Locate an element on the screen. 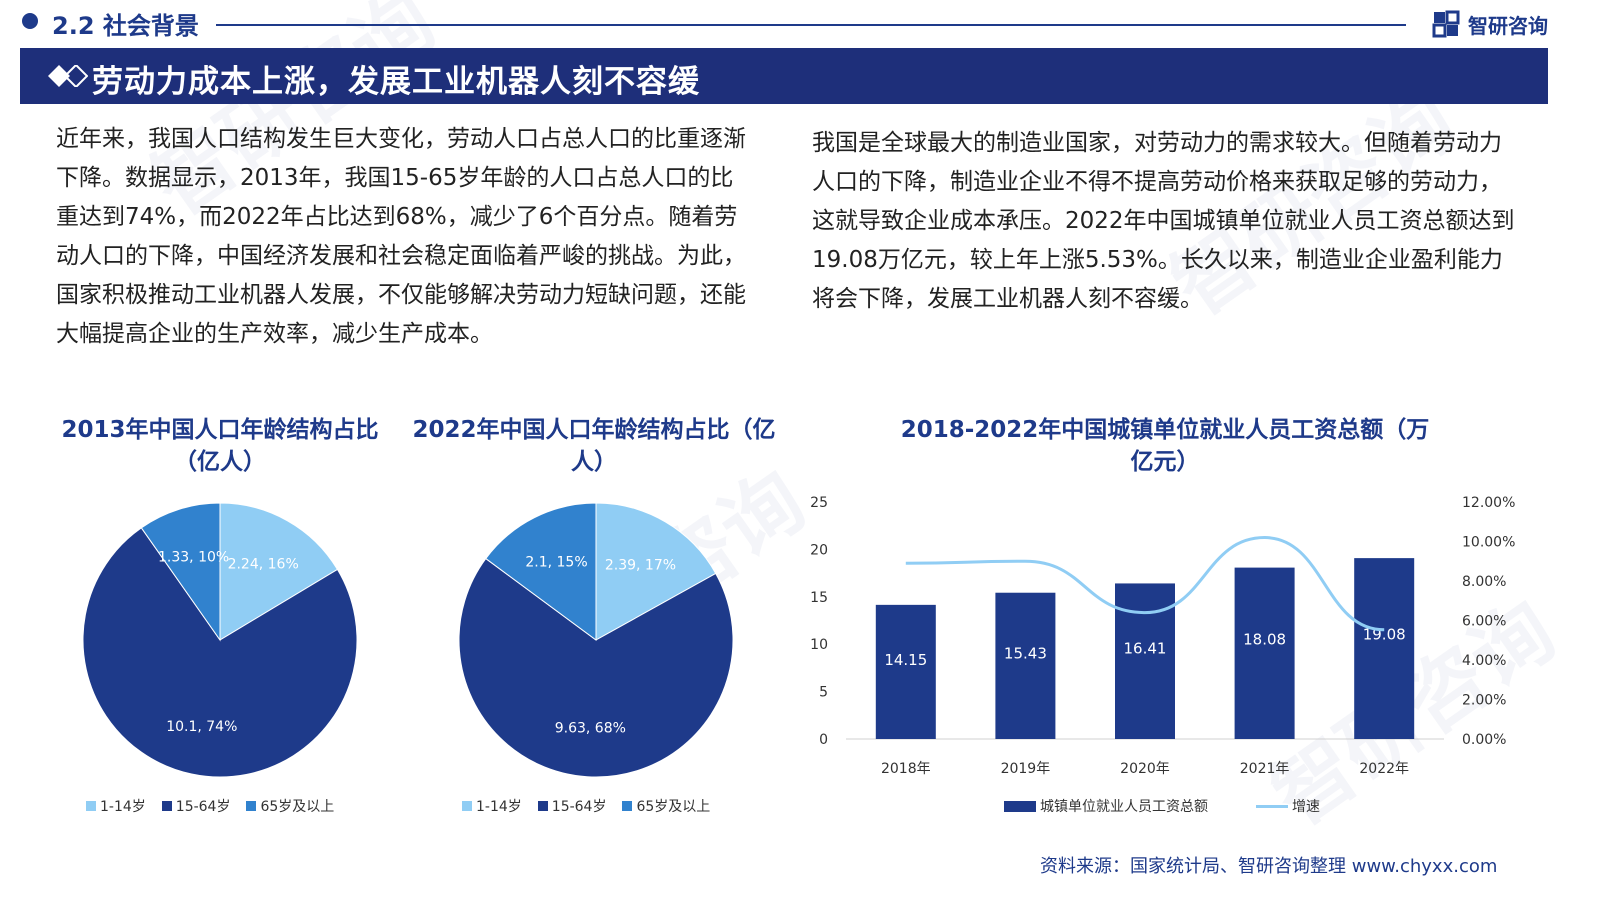 This screenshot has width=1600, height=900. bar-data-label: 18.08 is located at coordinates (1264, 640).